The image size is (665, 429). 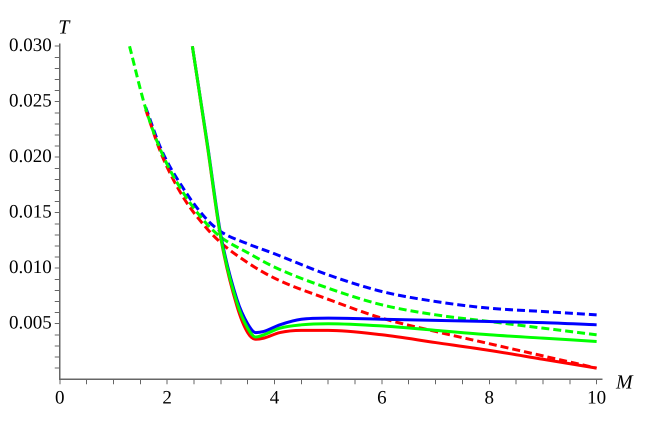 I want to click on x-tick-label: 0, so click(x=59, y=398).